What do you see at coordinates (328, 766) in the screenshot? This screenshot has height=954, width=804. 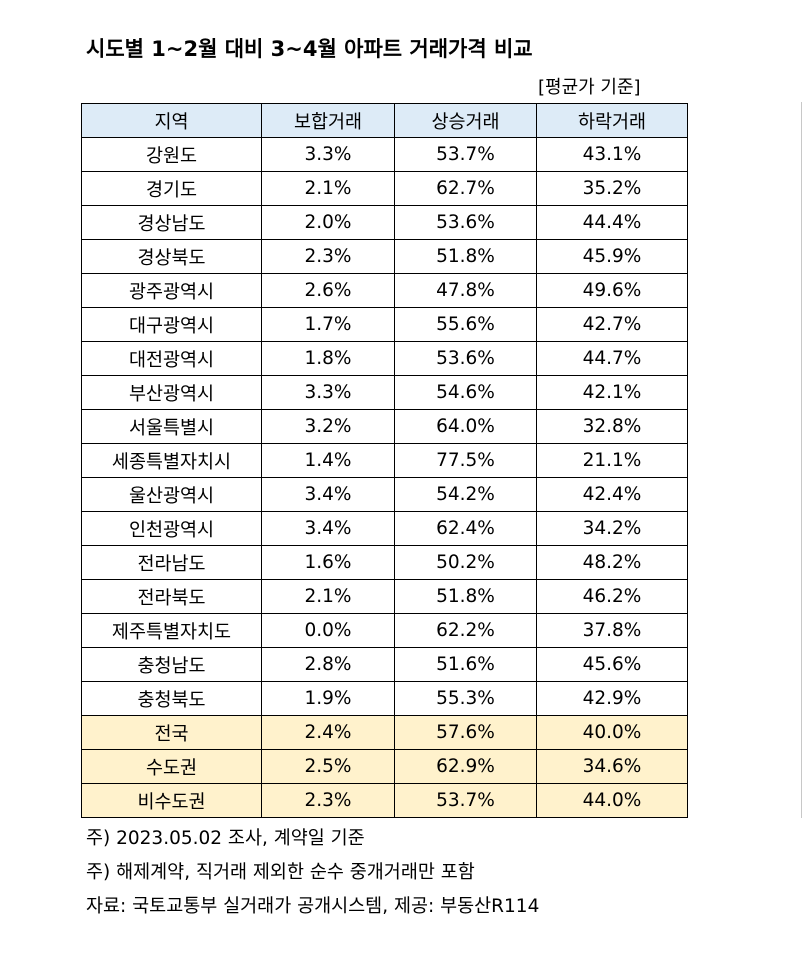 I see `flat-cell: 2.5%` at bounding box center [328, 766].